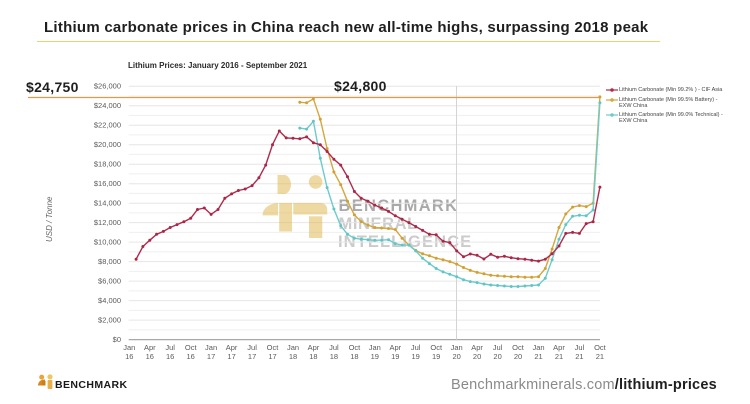 This screenshot has height=404, width=750. I want to click on svg-text: $20,000, so click(107, 144).